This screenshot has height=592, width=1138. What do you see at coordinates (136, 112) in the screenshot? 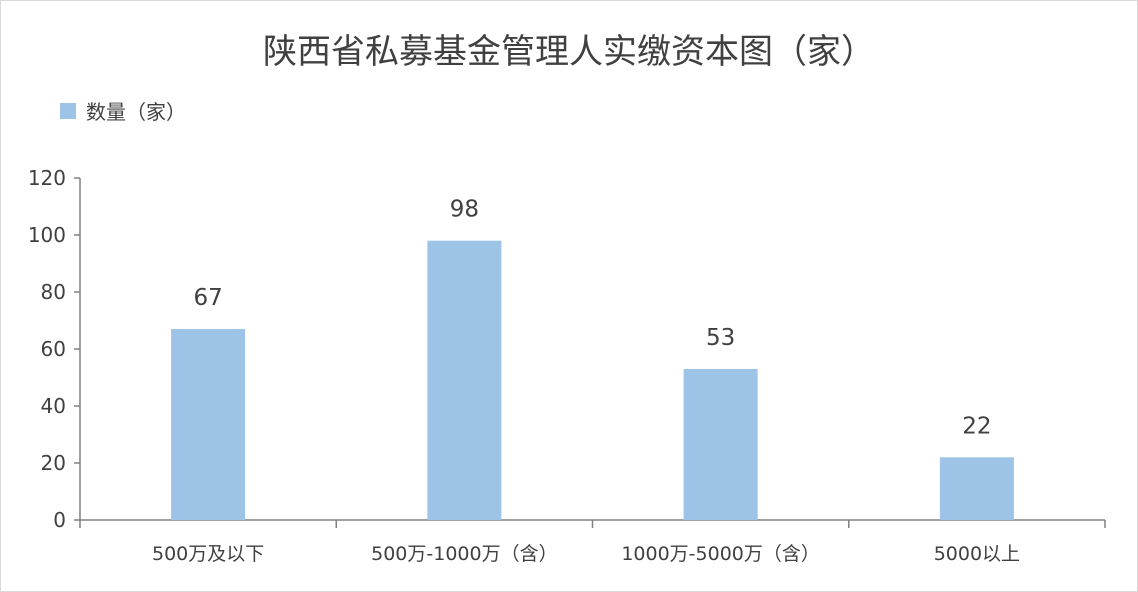
I see `legend-label: 数量（家）` at bounding box center [136, 112].